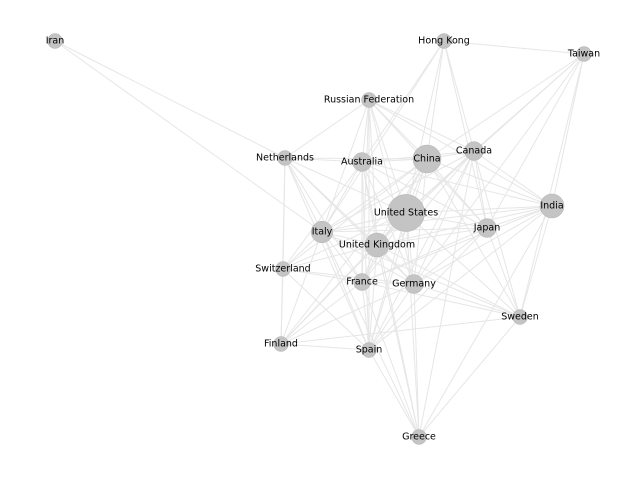 The width and height of the screenshot is (640, 480). What do you see at coordinates (373, 297) in the screenshot?
I see `edge-united-kingdom-spain` at bounding box center [373, 297].